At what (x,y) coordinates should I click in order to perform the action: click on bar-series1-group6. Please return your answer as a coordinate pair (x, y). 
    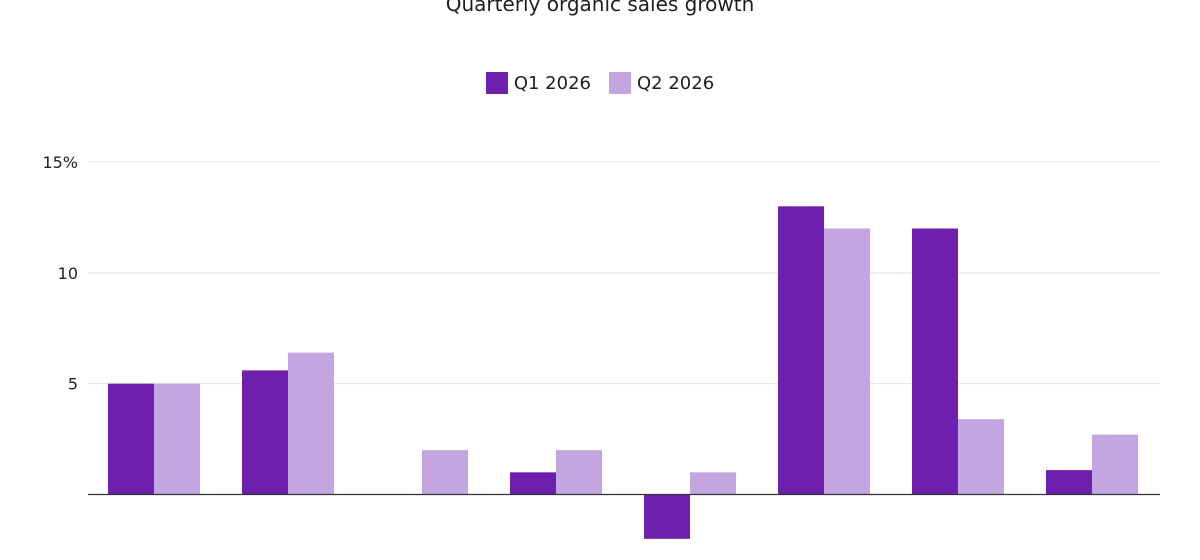
    Looking at the image, I should click on (801, 350).